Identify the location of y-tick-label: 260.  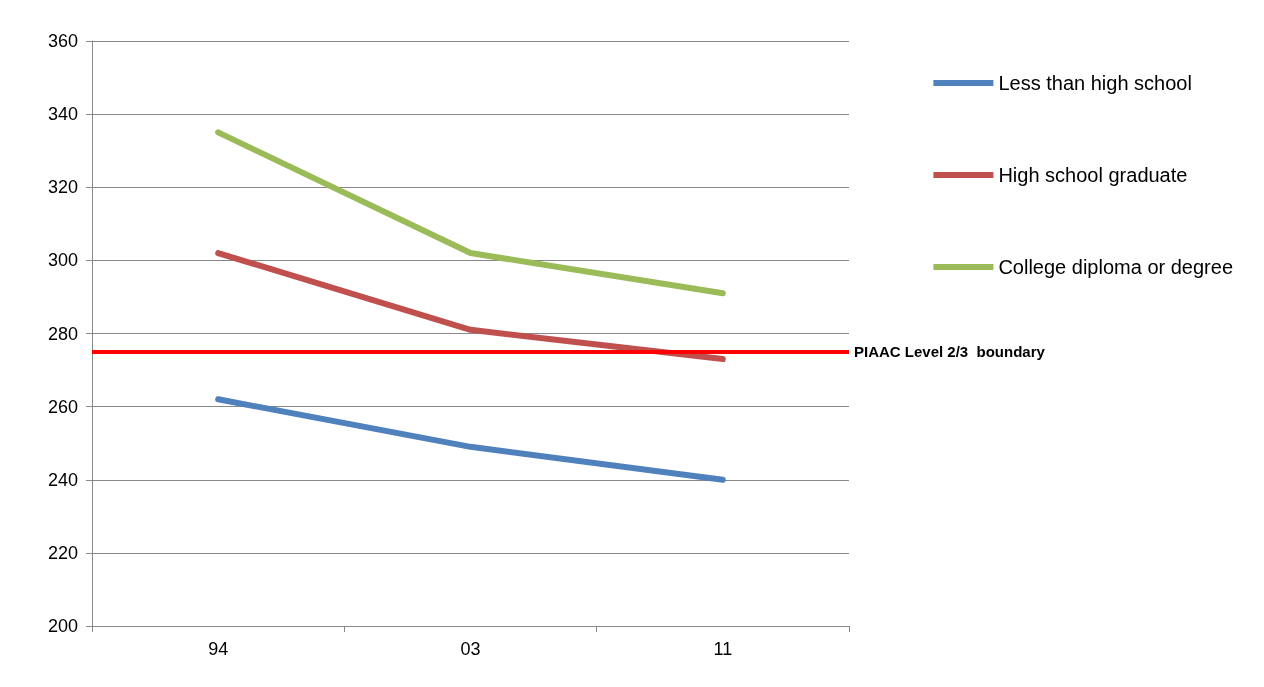
(62, 406).